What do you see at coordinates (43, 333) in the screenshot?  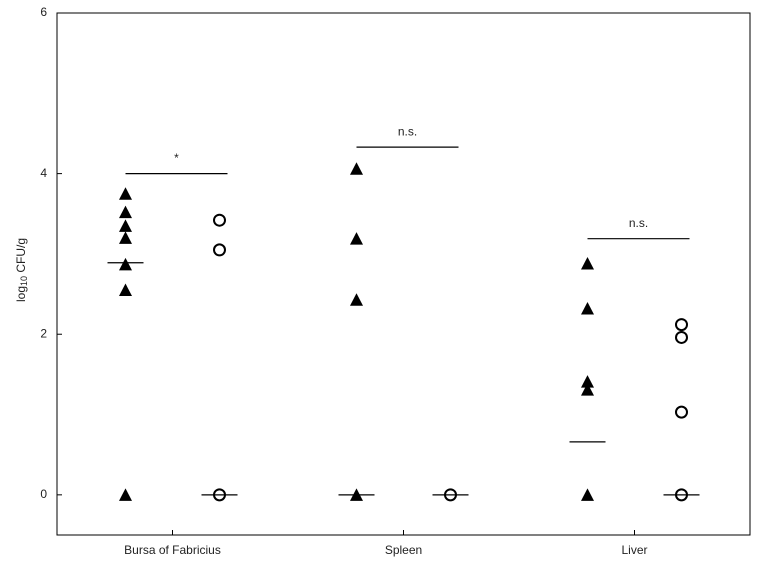 I see `y-tick-label: 2` at bounding box center [43, 333].